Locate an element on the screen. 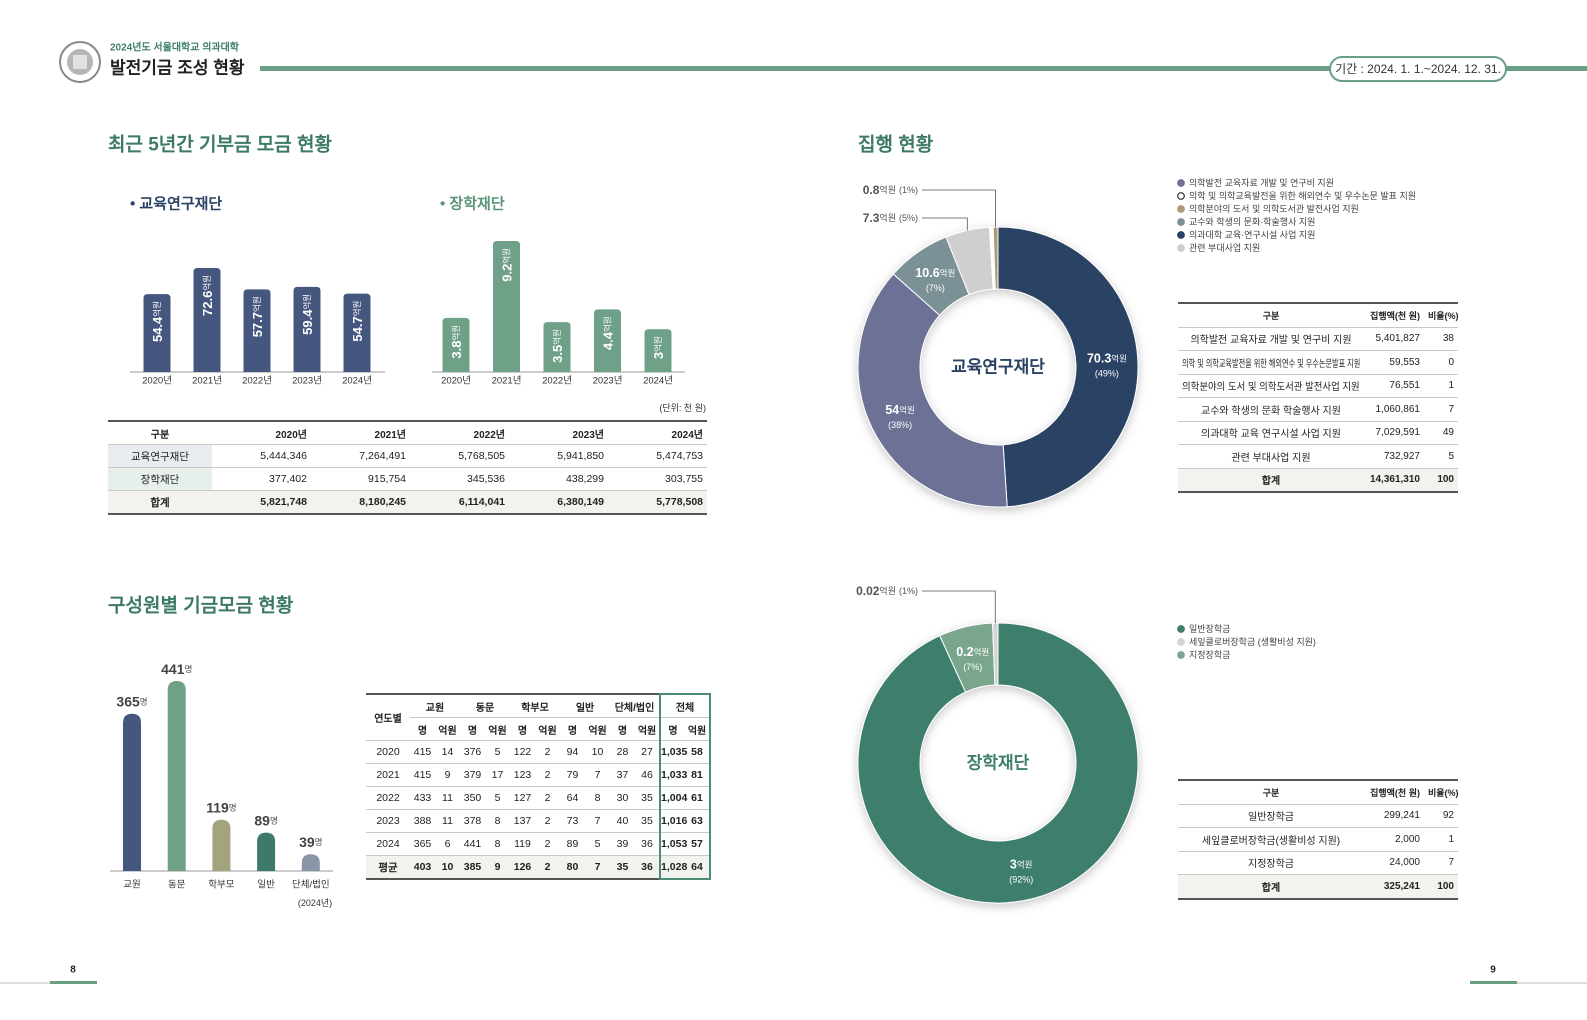 This screenshot has height=1020, width=1587. legend-label: 지정장학금 is located at coordinates (1209, 655).